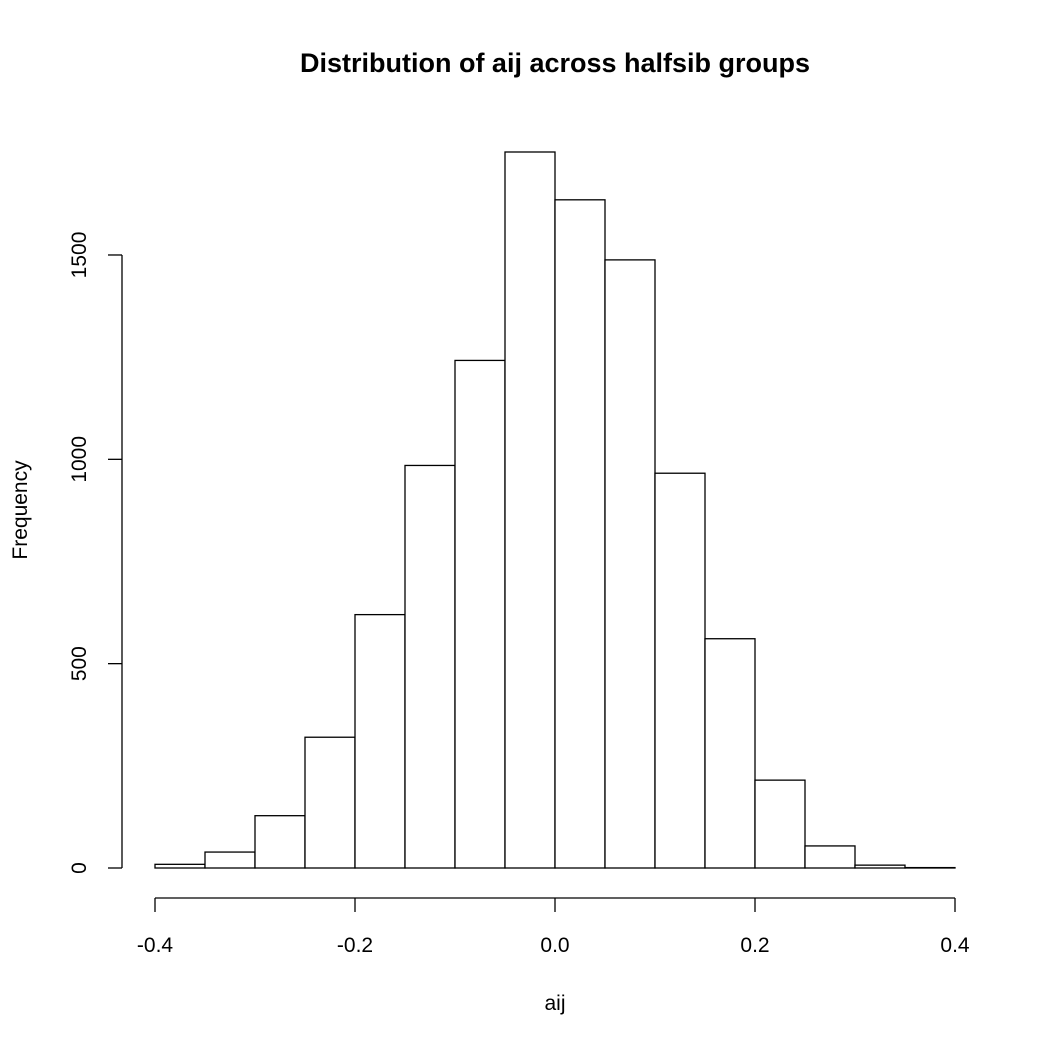  What do you see at coordinates (79, 459) in the screenshot?
I see `y-tick-label-3: 1000` at bounding box center [79, 459].